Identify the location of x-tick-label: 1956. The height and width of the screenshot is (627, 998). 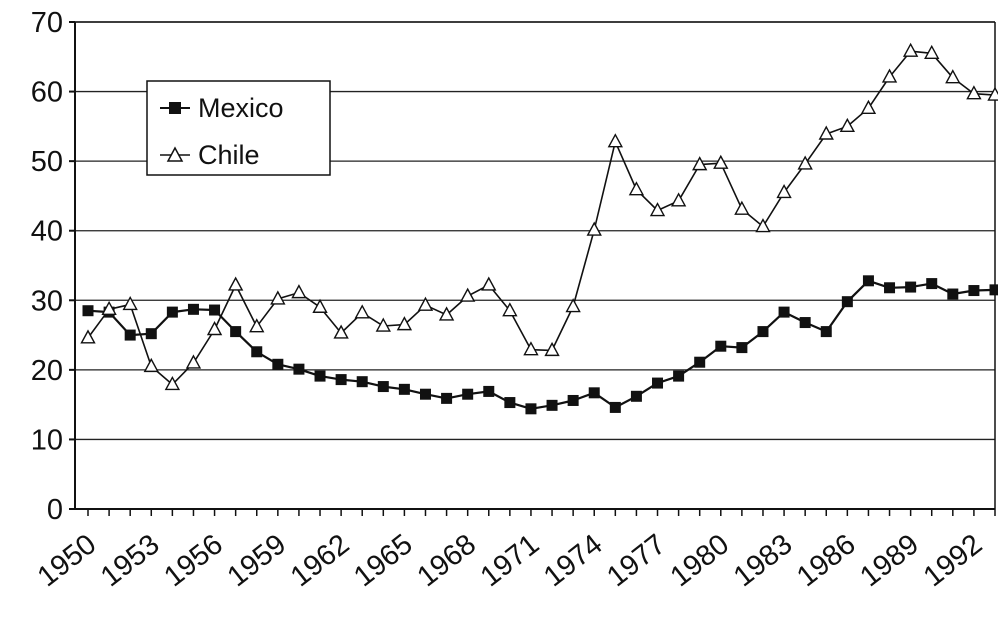
(193, 560).